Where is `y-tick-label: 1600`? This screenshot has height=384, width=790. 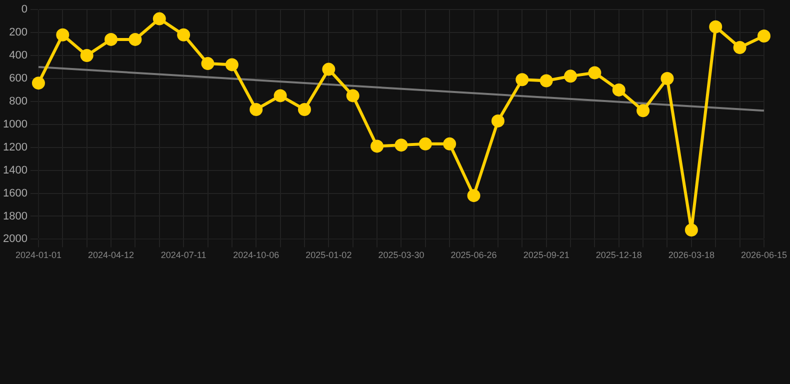 y-tick-label: 1600 is located at coordinates (15, 193).